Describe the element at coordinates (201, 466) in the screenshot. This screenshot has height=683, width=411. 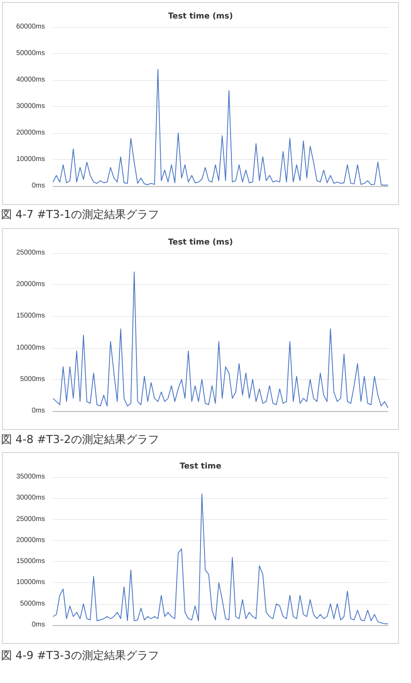
I see `chart-title: Test time` at that location.